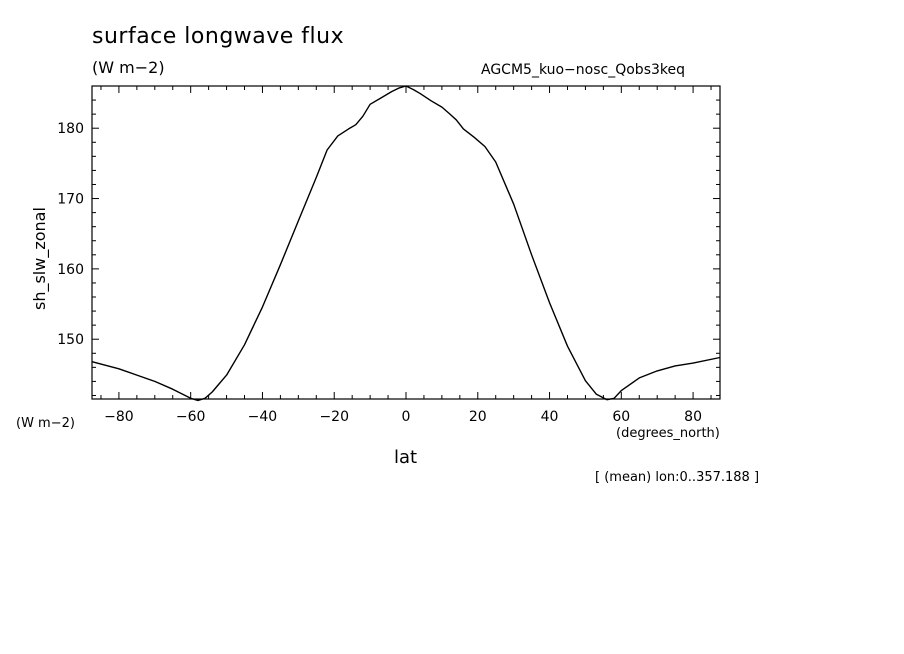 The height and width of the screenshot is (654, 904). What do you see at coordinates (119, 417) in the screenshot?
I see `x-tick-label: −80` at bounding box center [119, 417].